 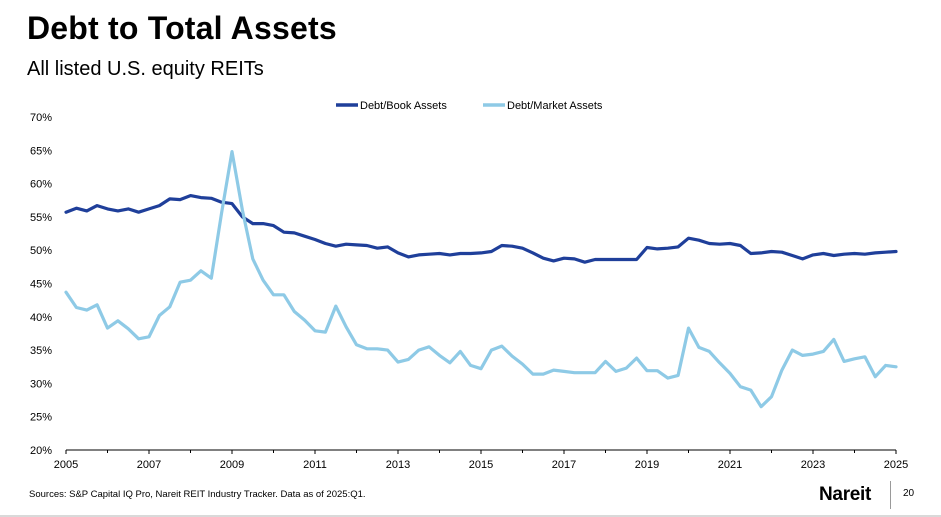 What do you see at coordinates (564, 465) in the screenshot?
I see `x-tick-label: 2017` at bounding box center [564, 465].